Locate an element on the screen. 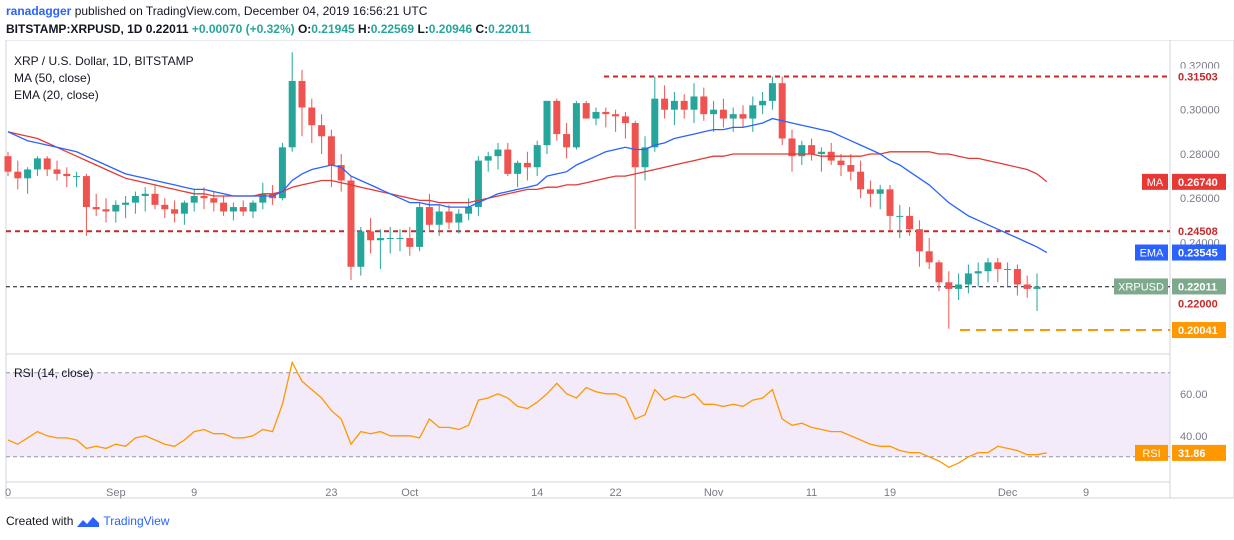 The width and height of the screenshot is (1234, 540). time-tick-label: Sep is located at coordinates (116, 493).